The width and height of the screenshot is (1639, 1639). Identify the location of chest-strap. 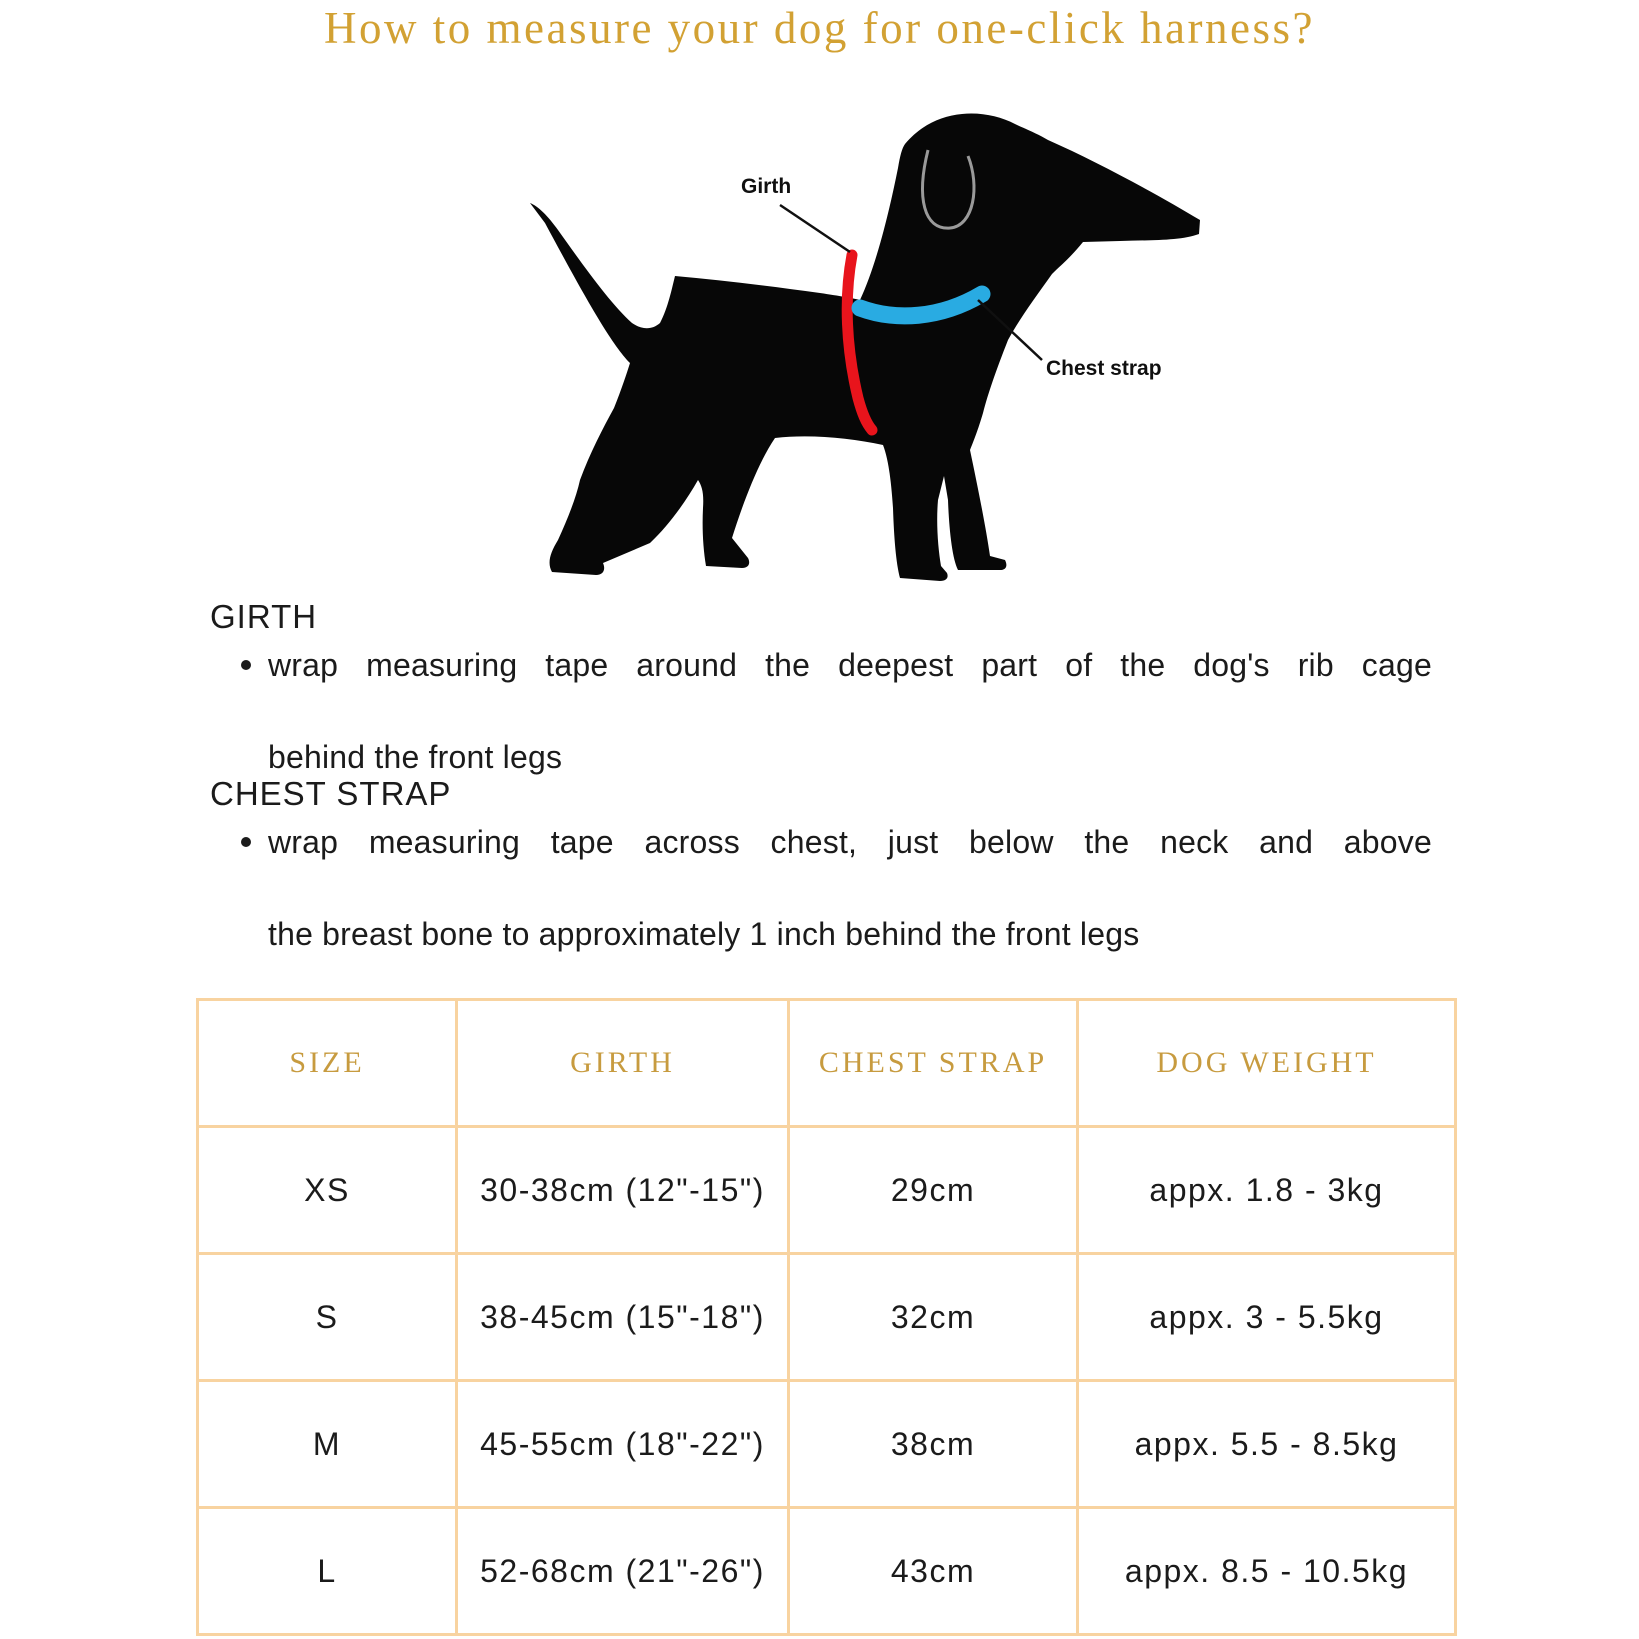
(921, 305).